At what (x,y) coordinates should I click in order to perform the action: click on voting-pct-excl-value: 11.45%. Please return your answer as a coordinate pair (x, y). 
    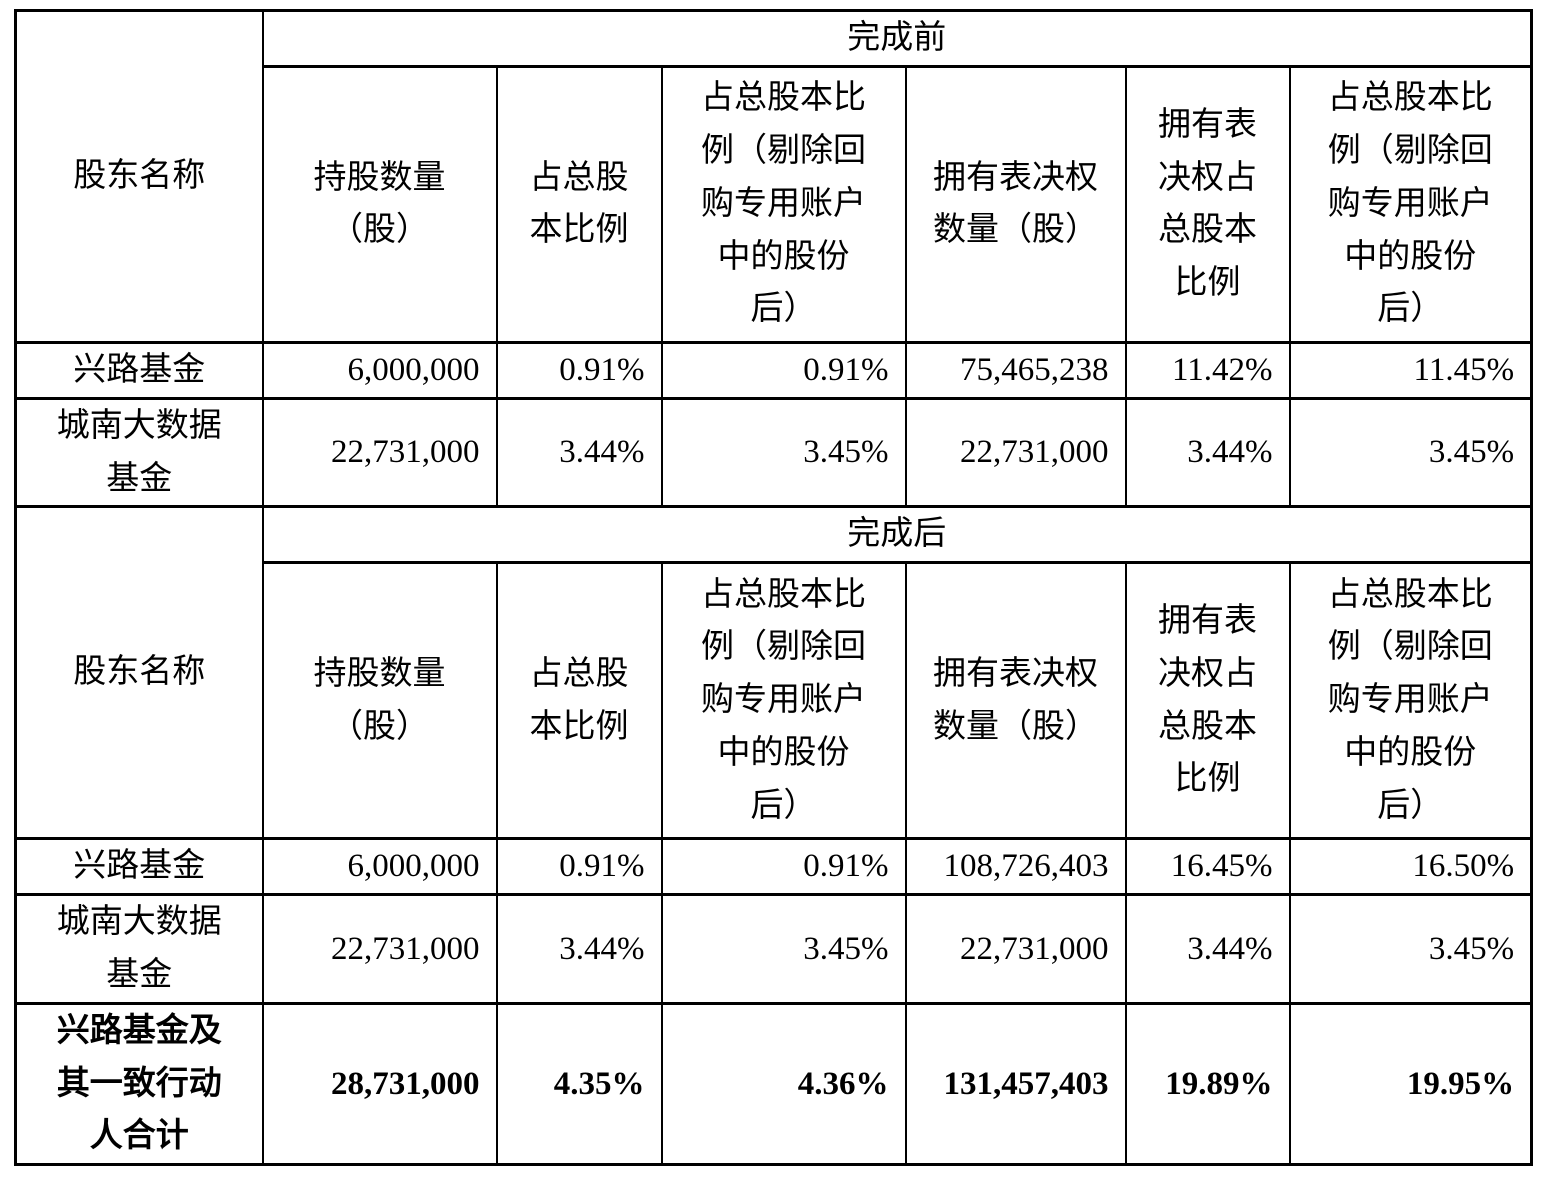
    Looking at the image, I should click on (1410, 370).